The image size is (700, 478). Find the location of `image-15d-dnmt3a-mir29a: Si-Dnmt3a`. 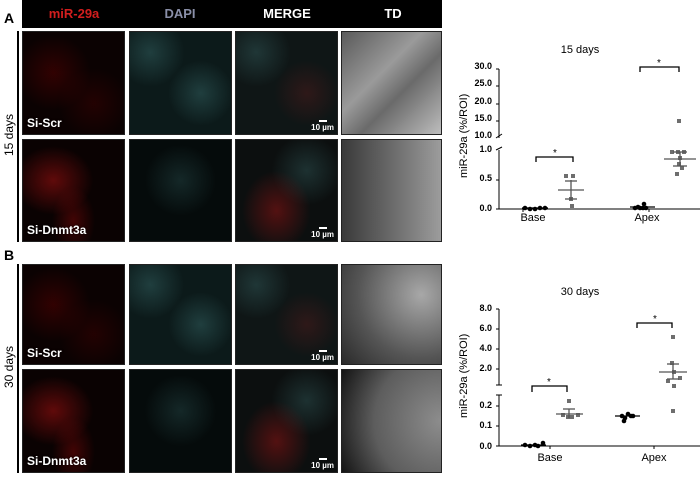

image-15d-dnmt3a-mir29a: Si-Dnmt3a is located at coordinates (73, 190).